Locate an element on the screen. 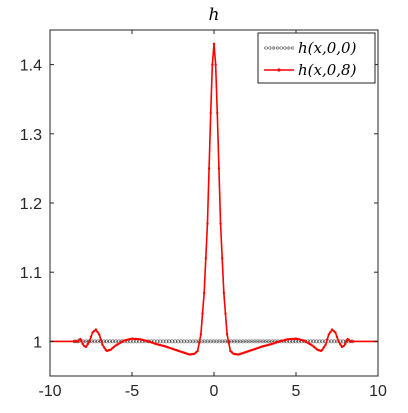 Image resolution: width=408 pixels, height=413 pixels. legend: h(x,0,0) h(x,0,8) is located at coordinates (316, 58).